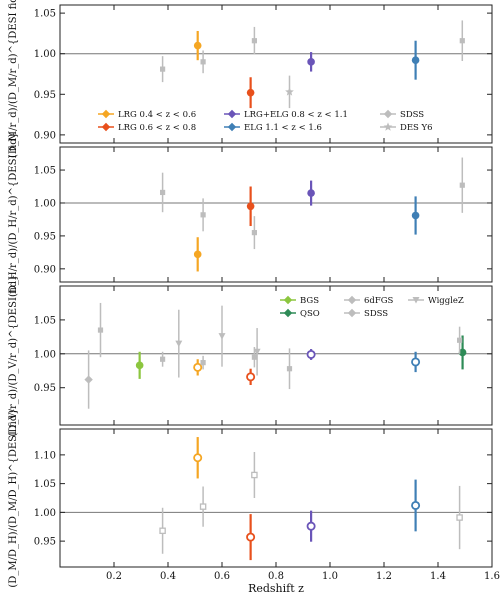 The image size is (501, 600). What do you see at coordinates (157, 128) in the screenshot?
I see `legend-label: LRG 0.6 < z < 0.8` at bounding box center [157, 128].